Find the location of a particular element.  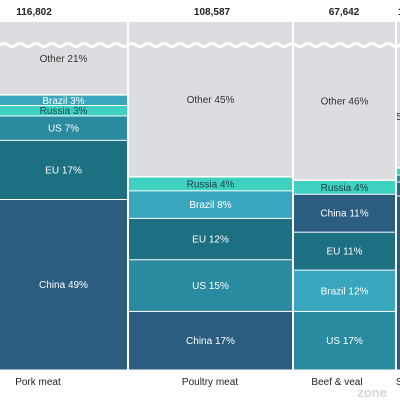

segment-label: EU 11% is located at coordinates (345, 252).